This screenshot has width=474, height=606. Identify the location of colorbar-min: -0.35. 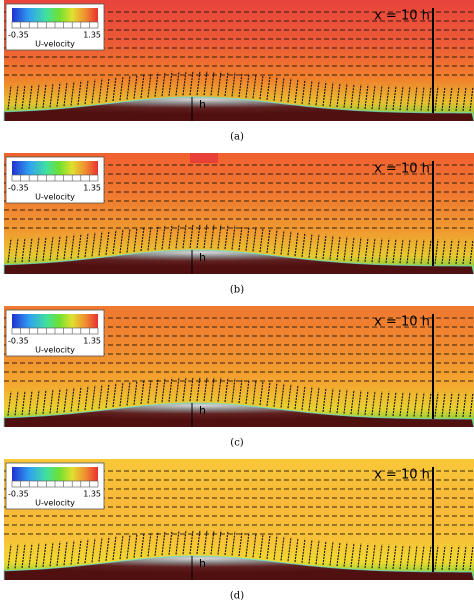
(18, 35).